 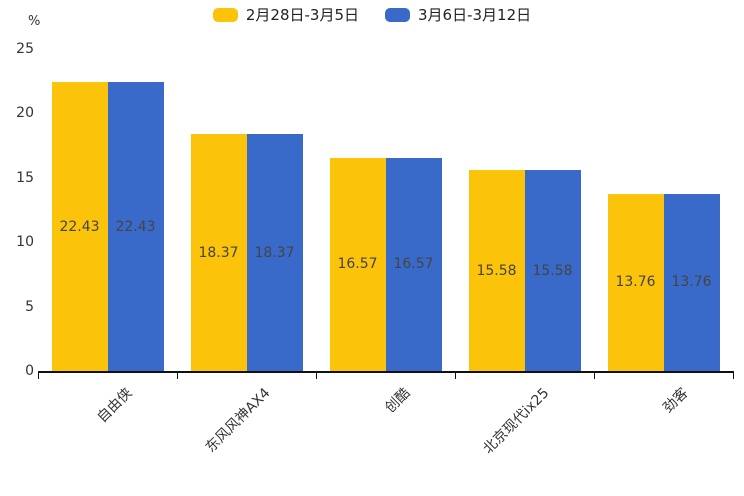 I want to click on legend: 2月28日-3月5日 3月6日-3月12日, so click(x=372, y=15).